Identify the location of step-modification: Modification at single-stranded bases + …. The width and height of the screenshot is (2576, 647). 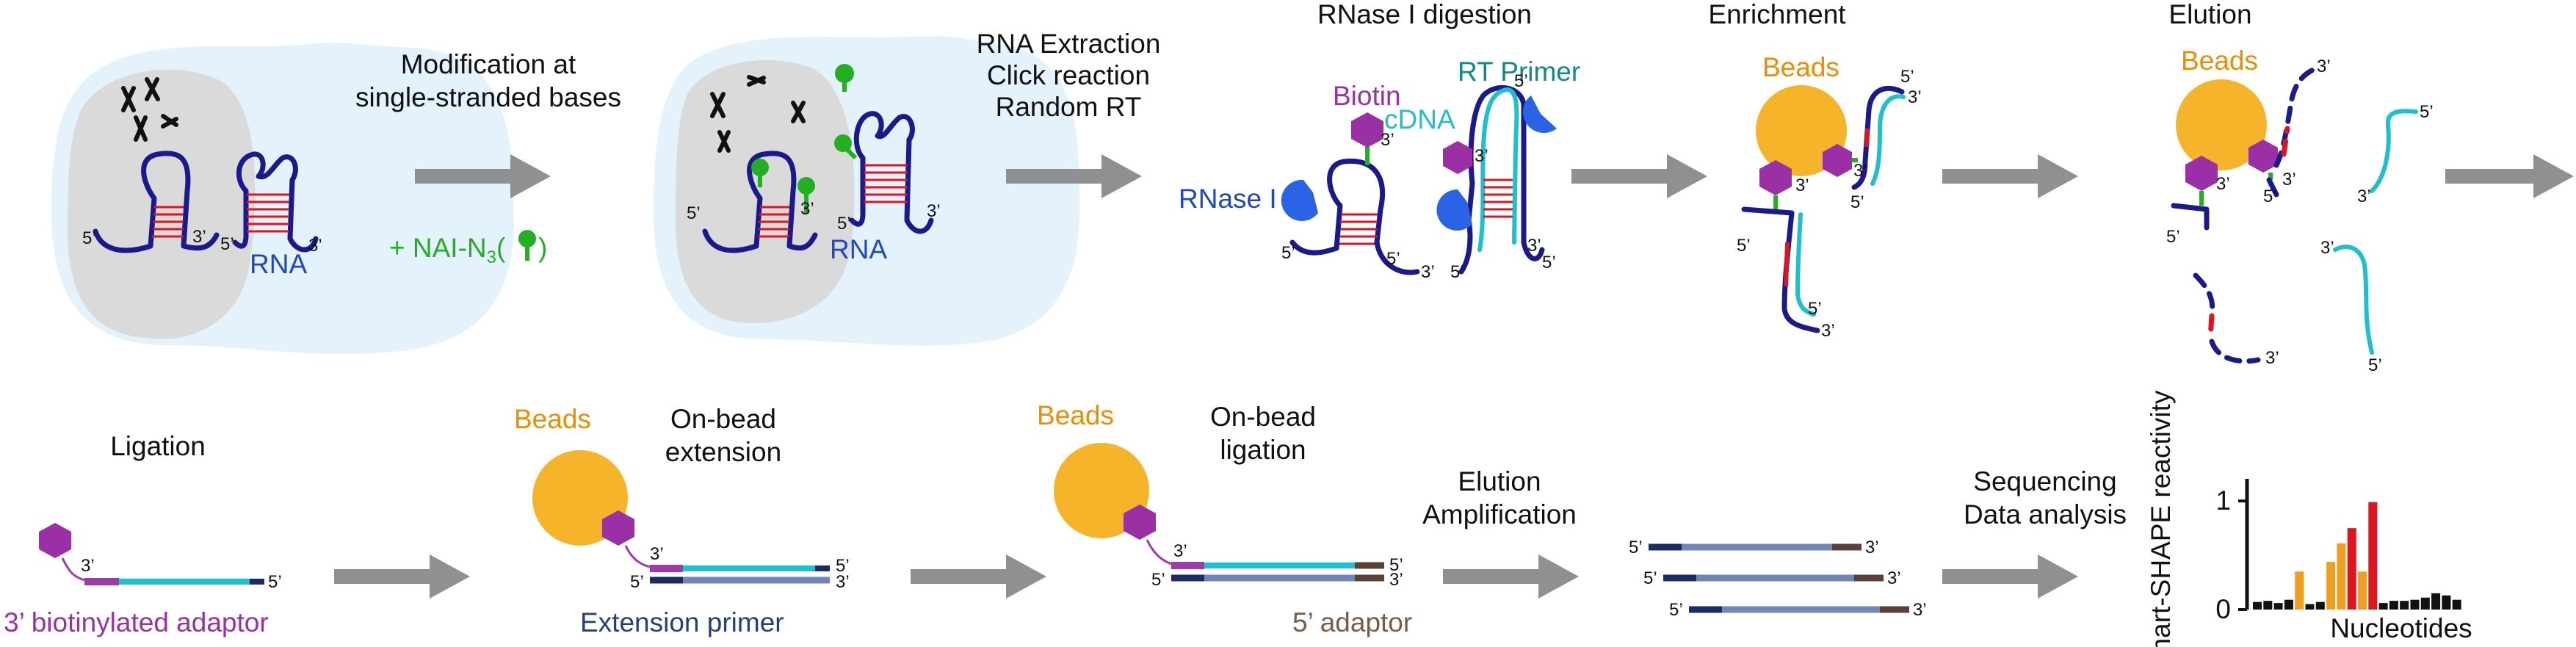
(488, 158).